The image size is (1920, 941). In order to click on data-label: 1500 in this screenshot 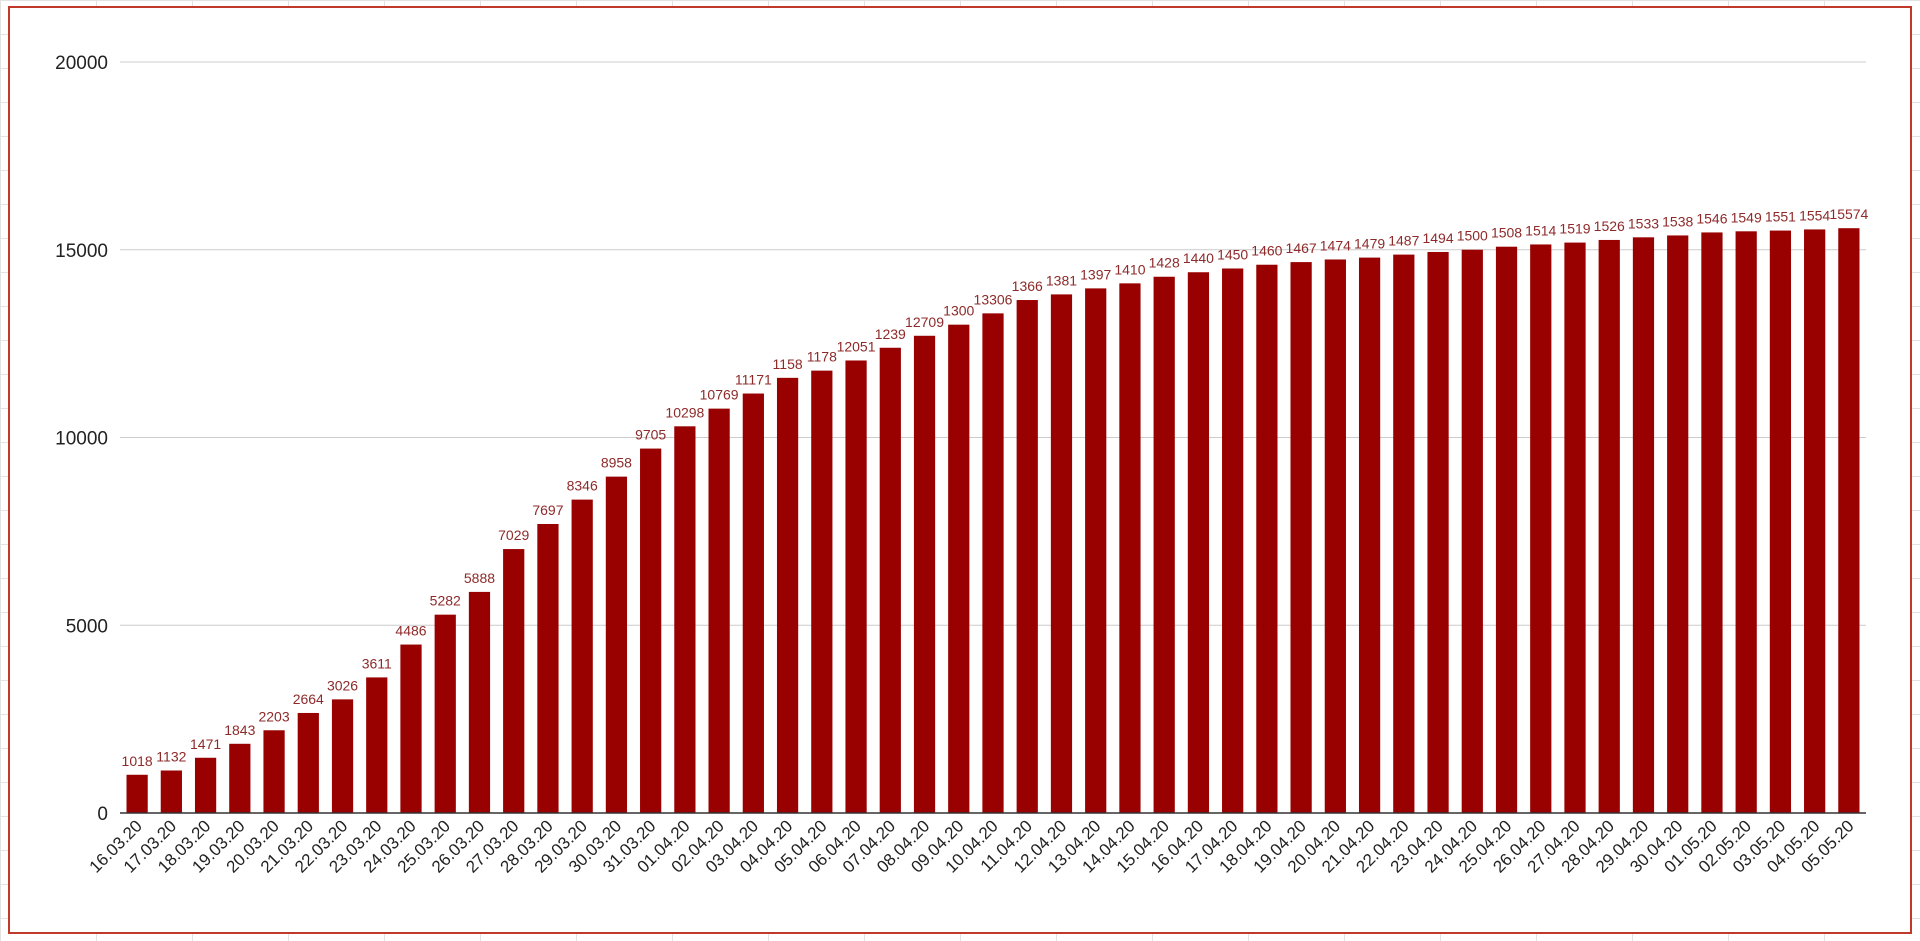, I will do `click(1472, 236)`.